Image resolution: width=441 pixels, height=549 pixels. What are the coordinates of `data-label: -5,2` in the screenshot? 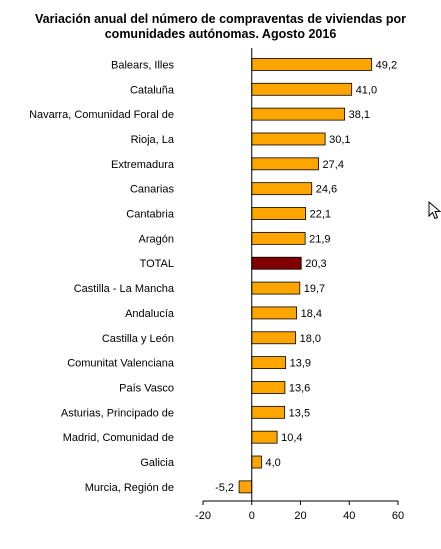 It's located at (224, 488).